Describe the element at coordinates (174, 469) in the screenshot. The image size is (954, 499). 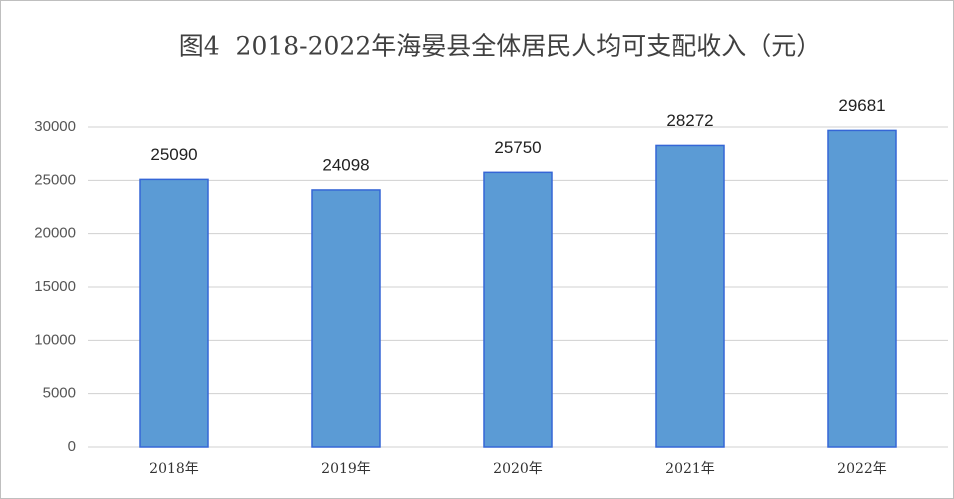
I see `x-tick-label: 2018年` at that location.